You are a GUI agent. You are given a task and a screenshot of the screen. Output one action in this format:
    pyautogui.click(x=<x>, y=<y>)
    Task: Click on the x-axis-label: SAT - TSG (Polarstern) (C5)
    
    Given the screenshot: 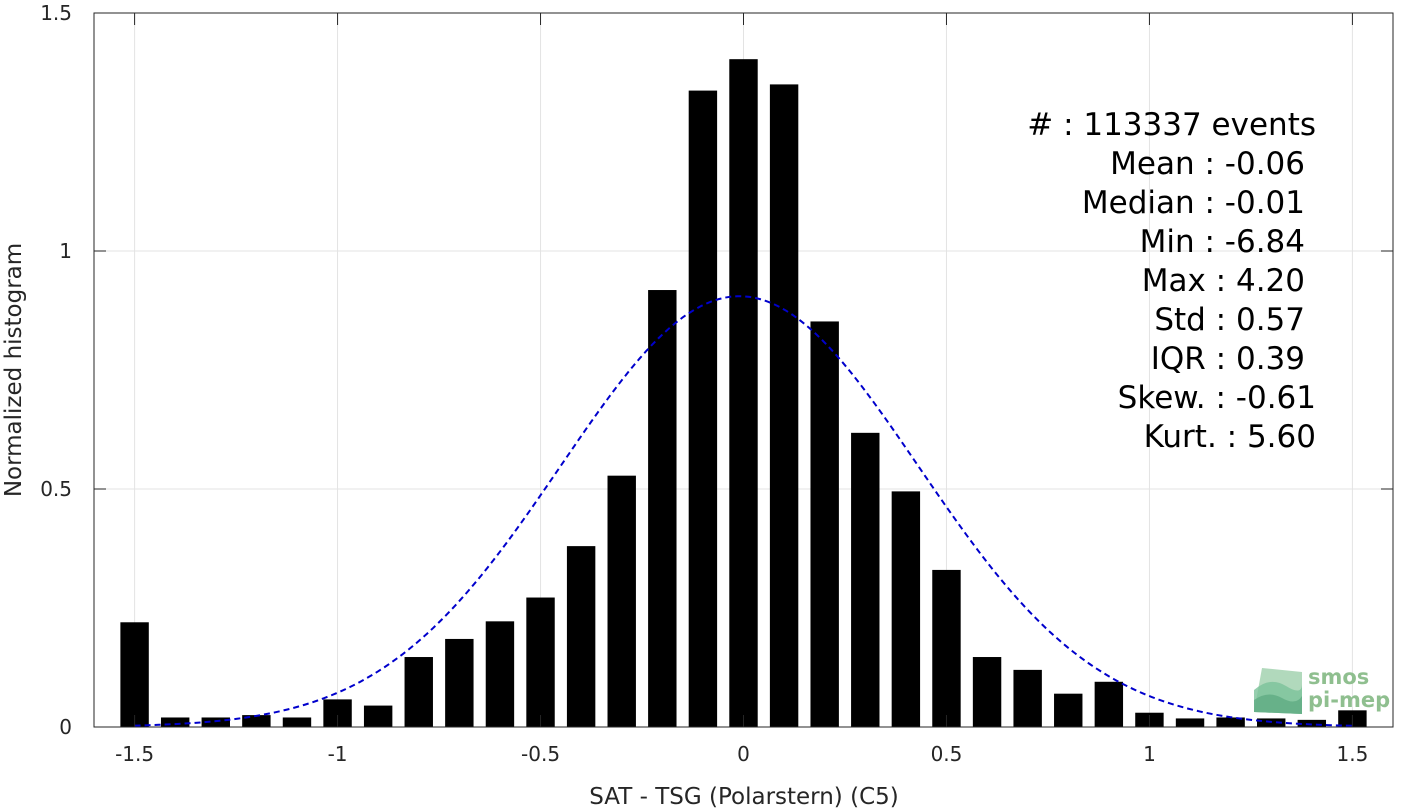 What is the action you would take?
    pyautogui.click(x=743, y=796)
    